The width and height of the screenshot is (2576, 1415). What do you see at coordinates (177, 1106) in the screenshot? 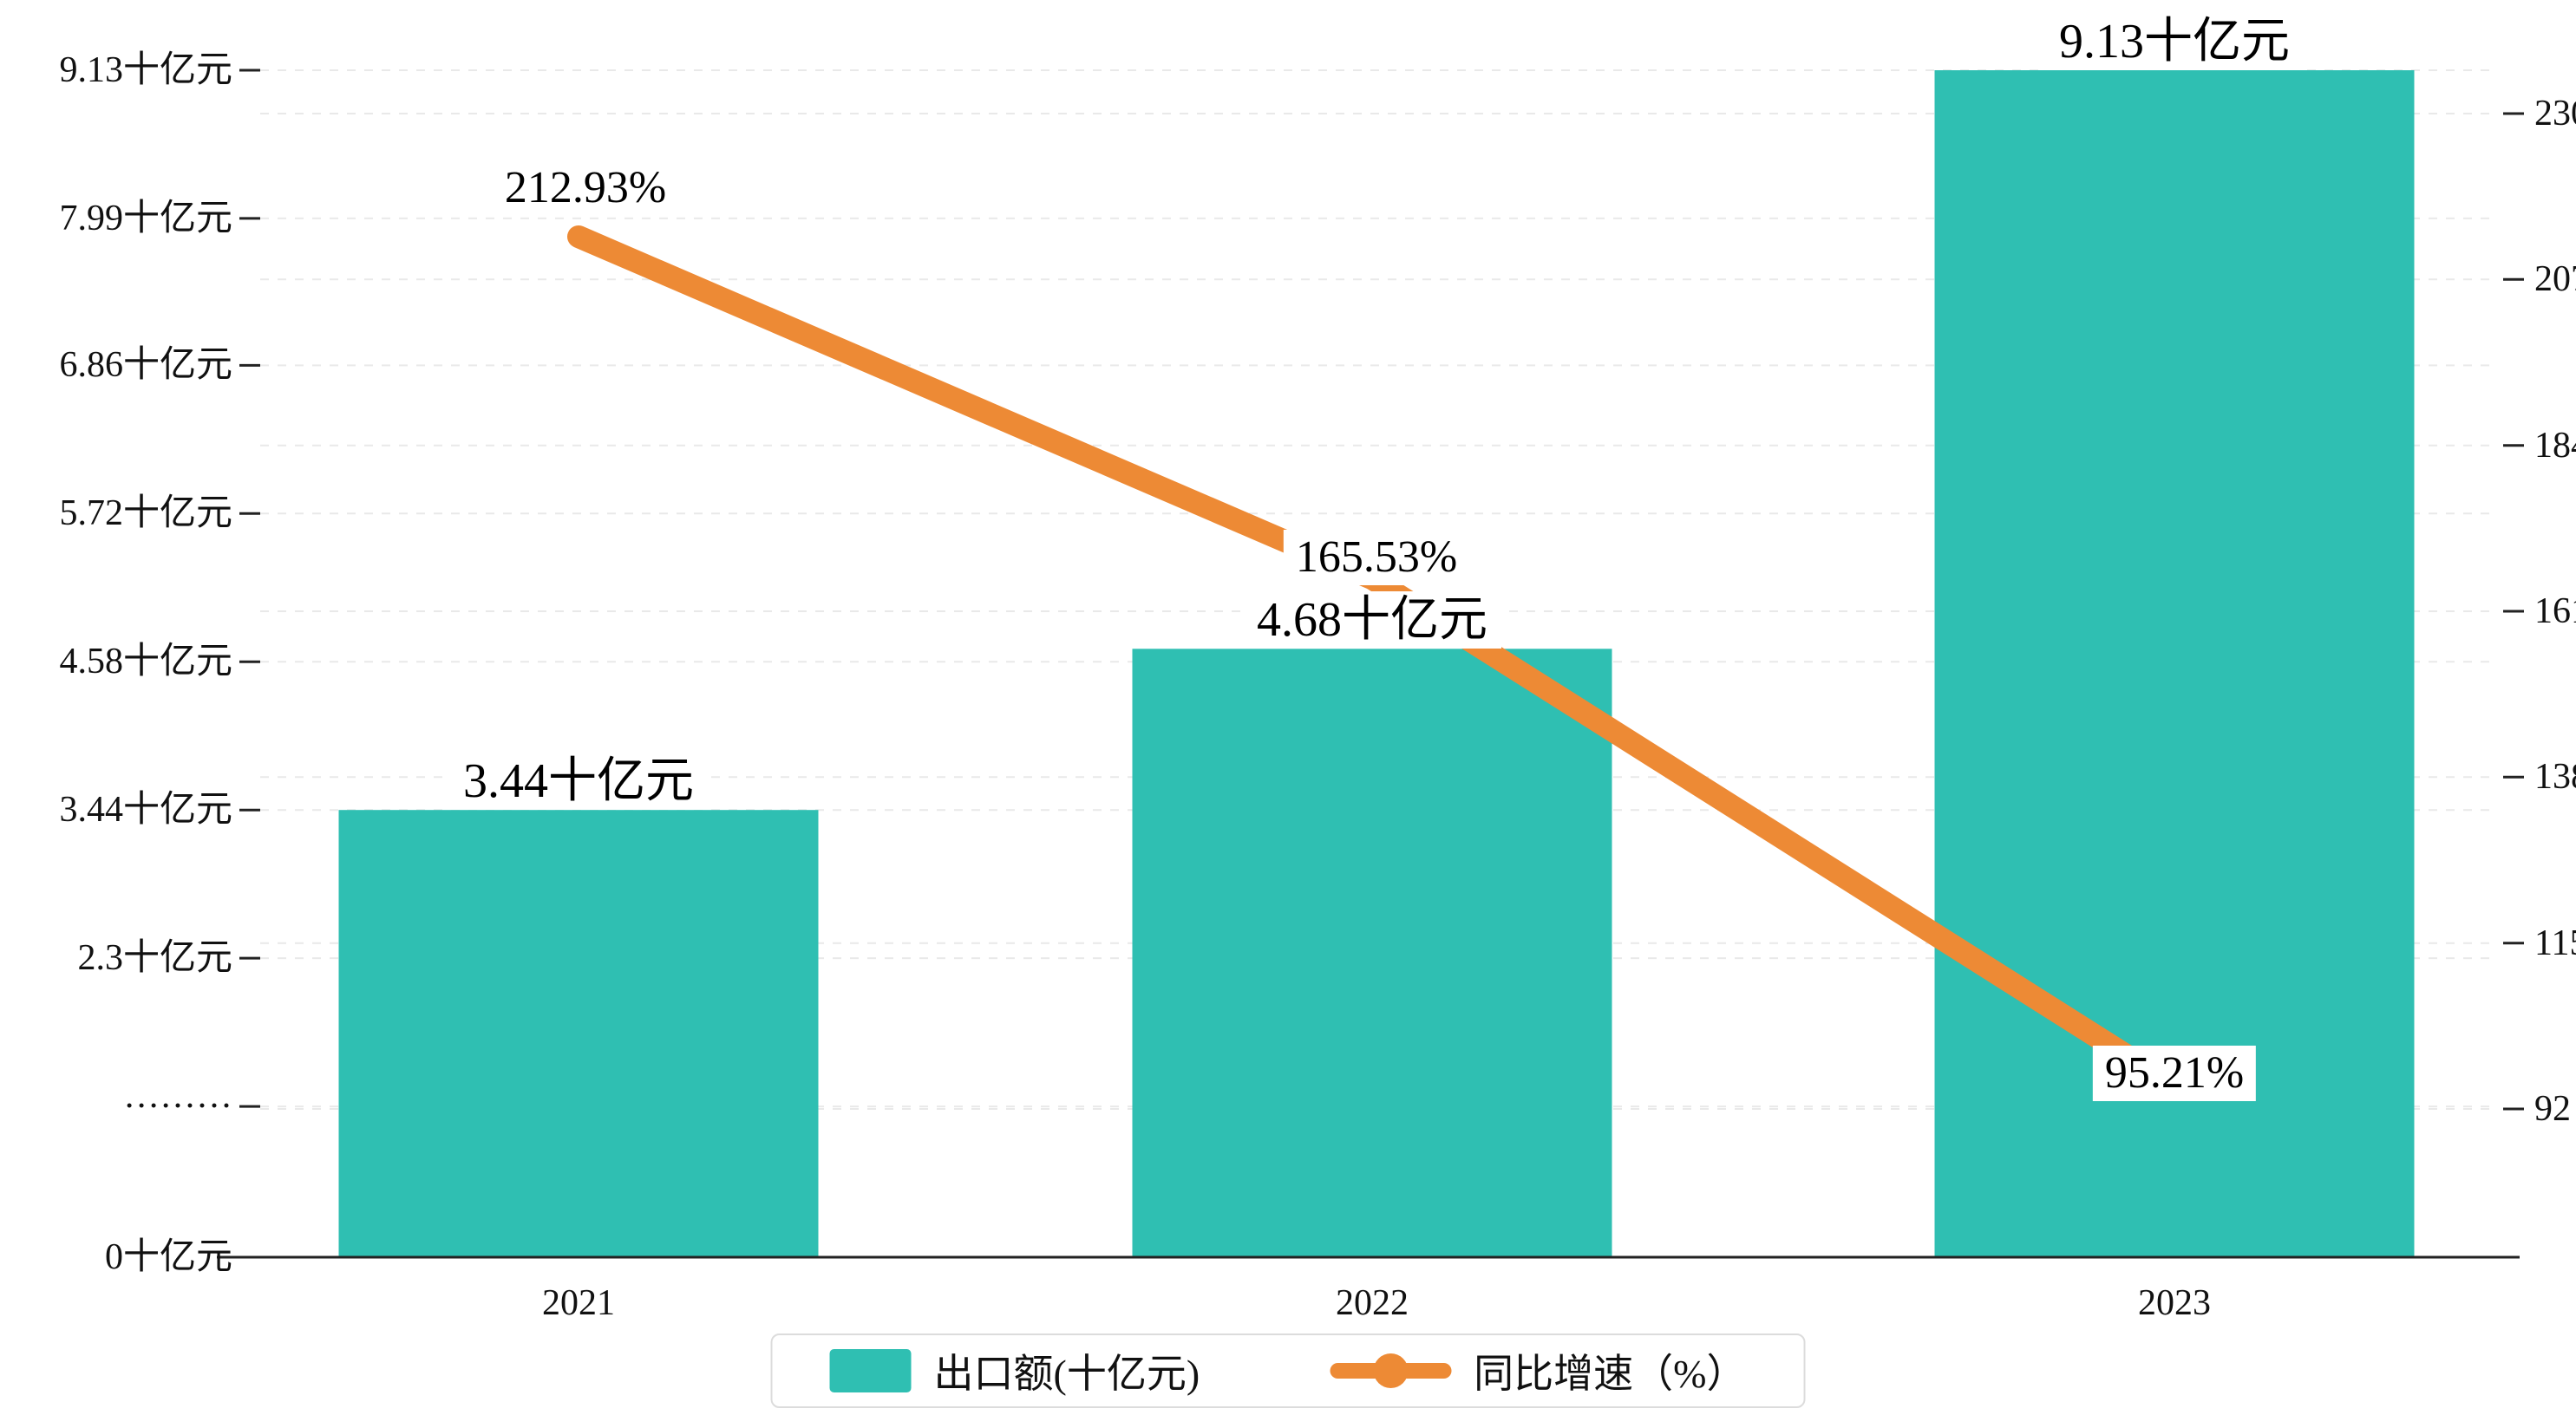
I see `left-axis-tick-label: ·········` at bounding box center [177, 1106].